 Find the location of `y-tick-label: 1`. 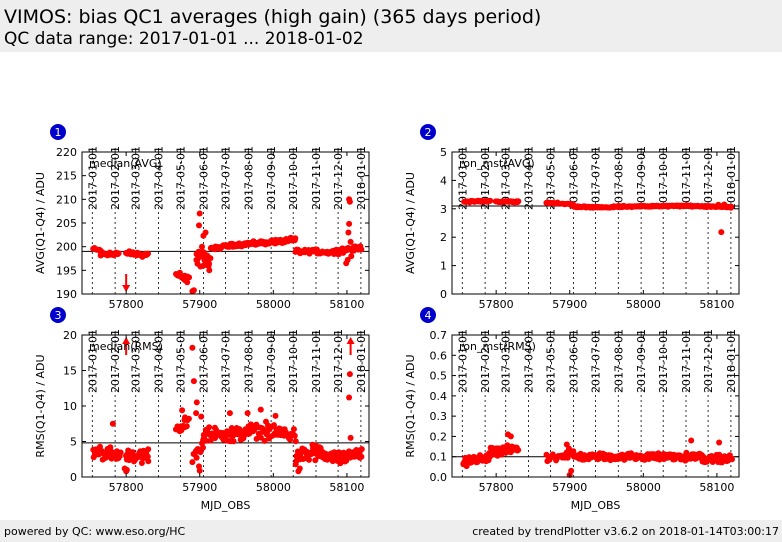

y-tick-label: 1 is located at coordinates (443, 266).